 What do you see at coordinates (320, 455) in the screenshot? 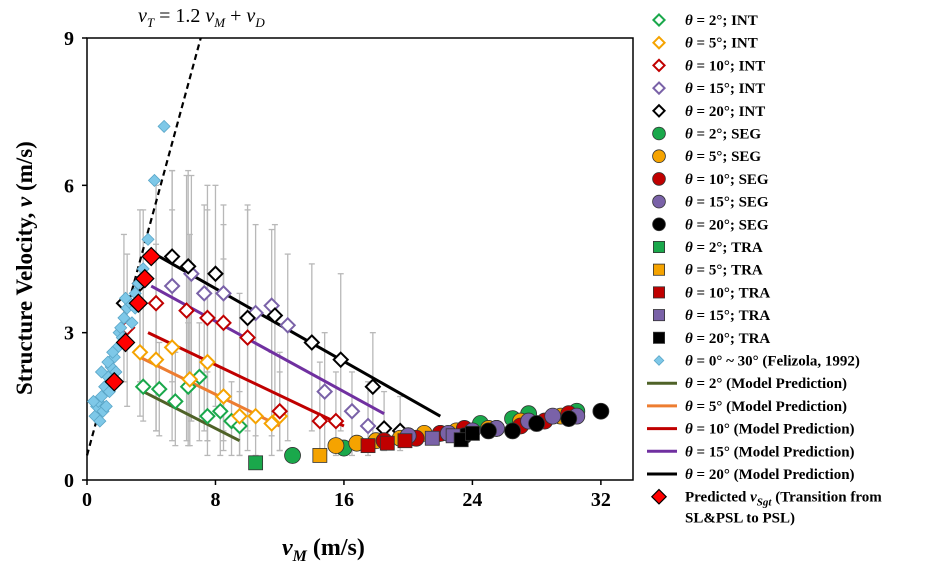
I see `tra-orange-point` at bounding box center [320, 455].